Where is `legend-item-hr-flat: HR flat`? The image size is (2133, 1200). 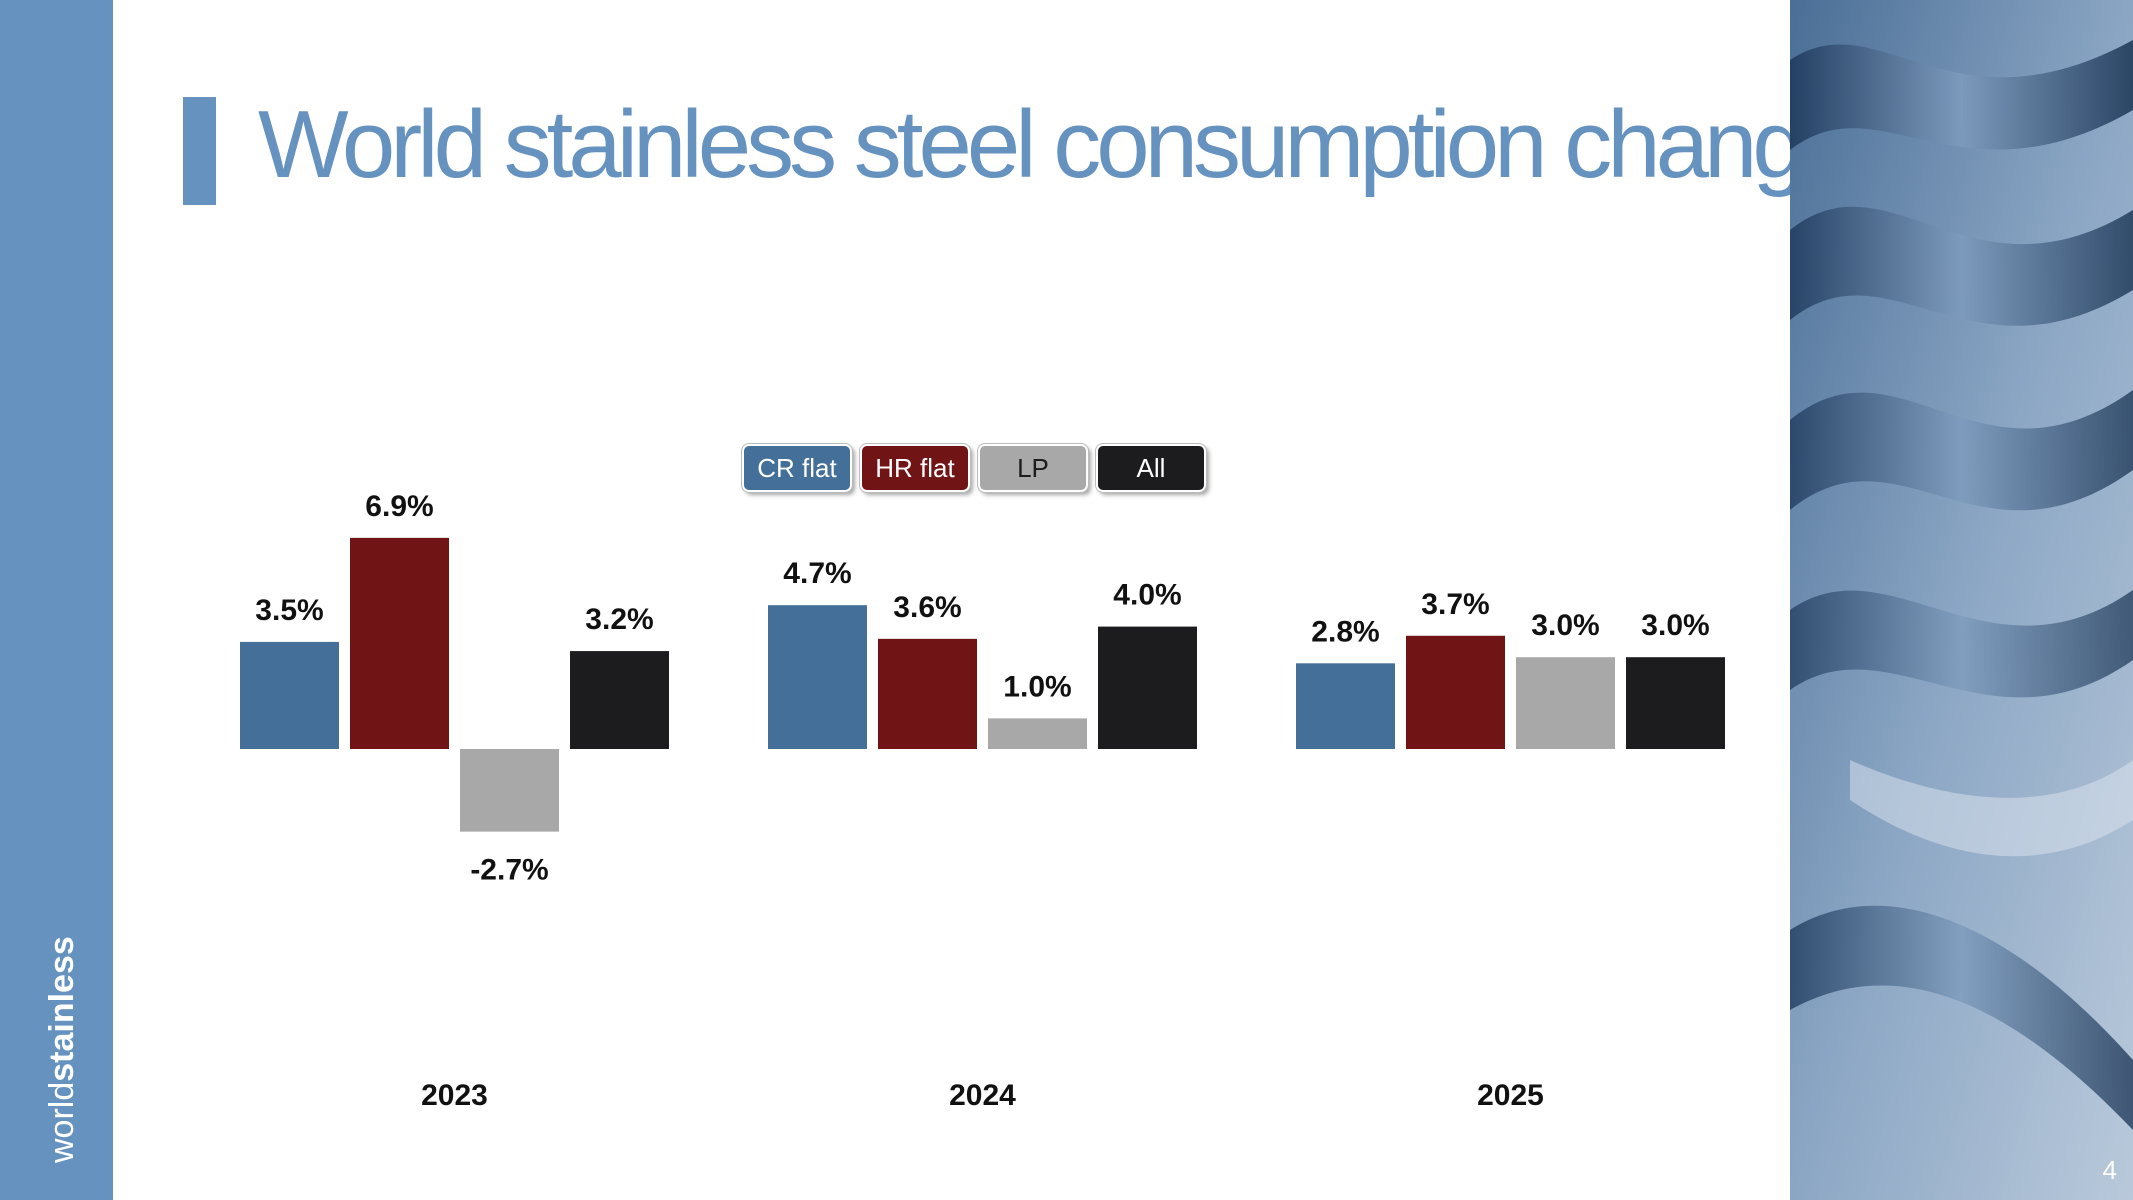 legend-item-hr-flat: HR flat is located at coordinates (915, 468).